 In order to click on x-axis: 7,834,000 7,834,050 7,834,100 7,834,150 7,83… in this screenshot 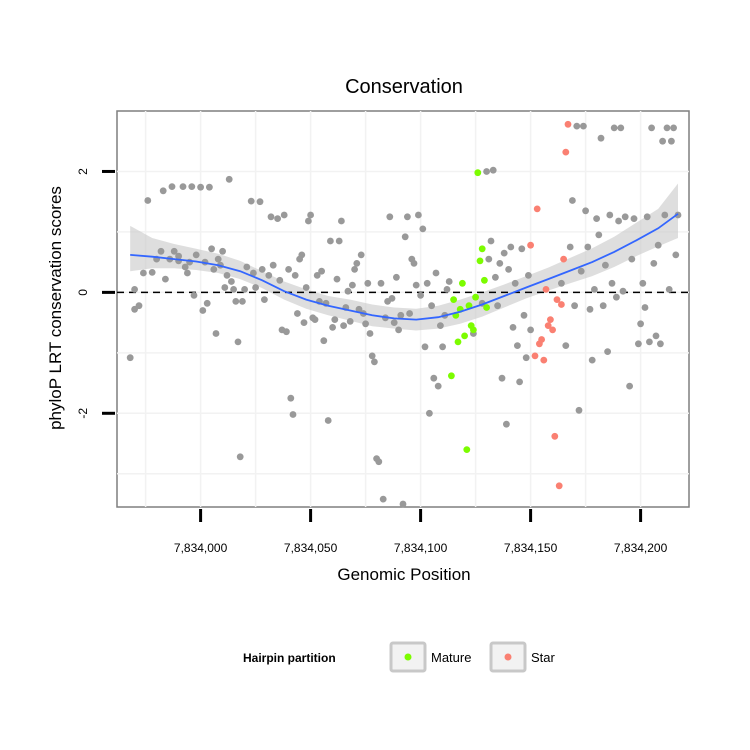, I will do `click(421, 532)`.